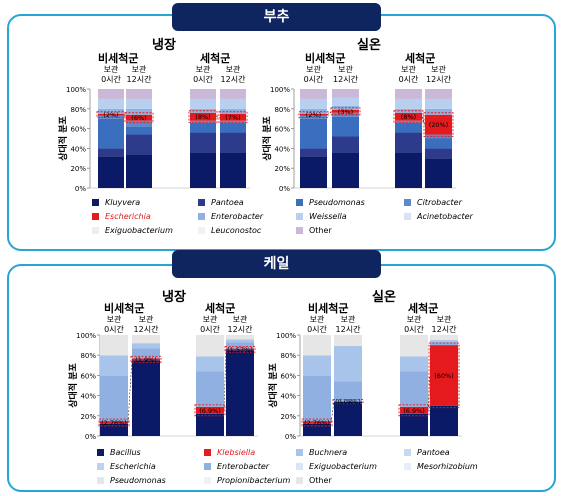 This screenshot has width=563, height=496. Describe the element at coordinates (439, 202) in the screenshot. I see `legend-label: Citrobacter` at that location.